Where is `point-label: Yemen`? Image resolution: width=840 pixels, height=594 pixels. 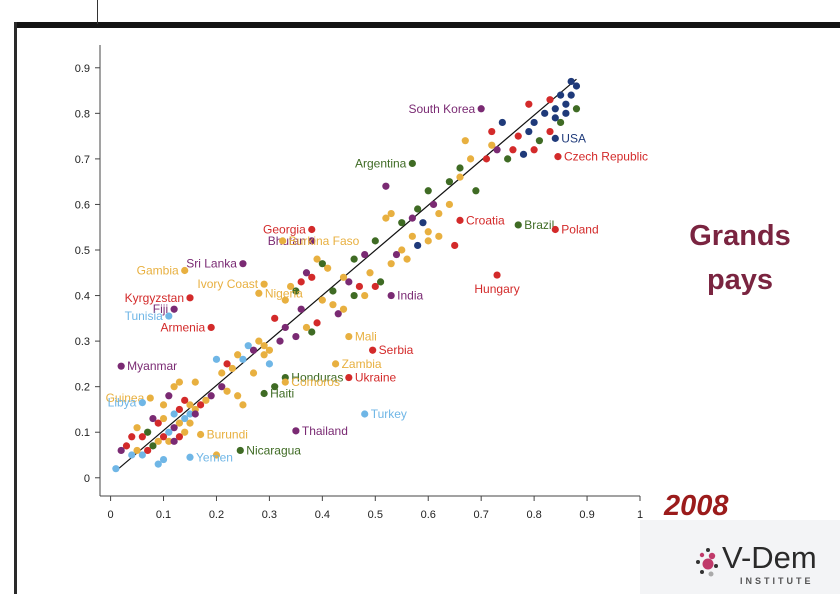 point-label: Yemen is located at coordinates (214, 457).